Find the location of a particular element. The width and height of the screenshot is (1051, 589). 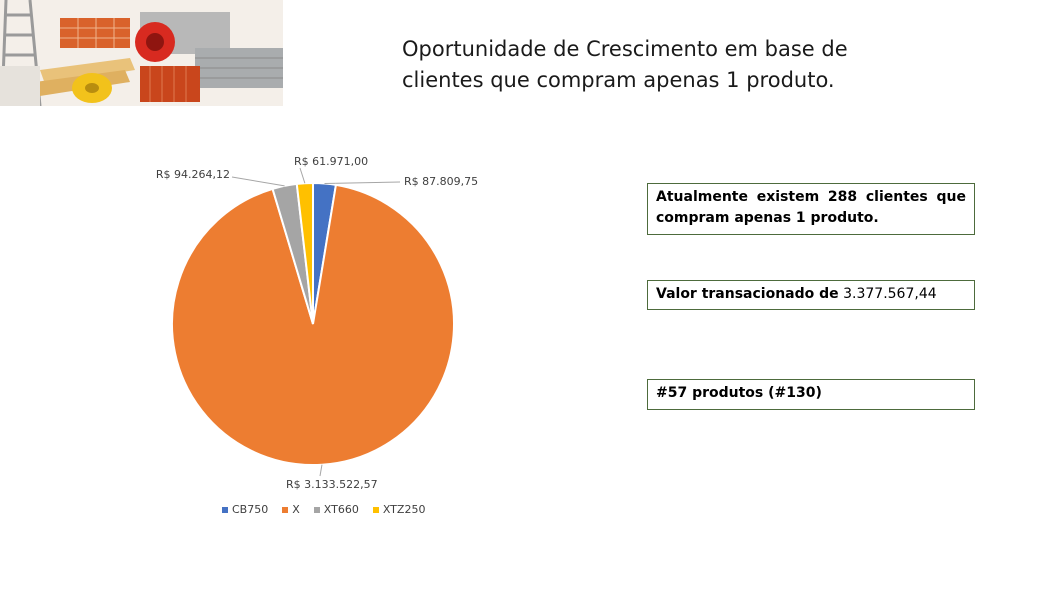

info-box-value: Valor transacionado de 3.377.567,44 is located at coordinates (811, 295).